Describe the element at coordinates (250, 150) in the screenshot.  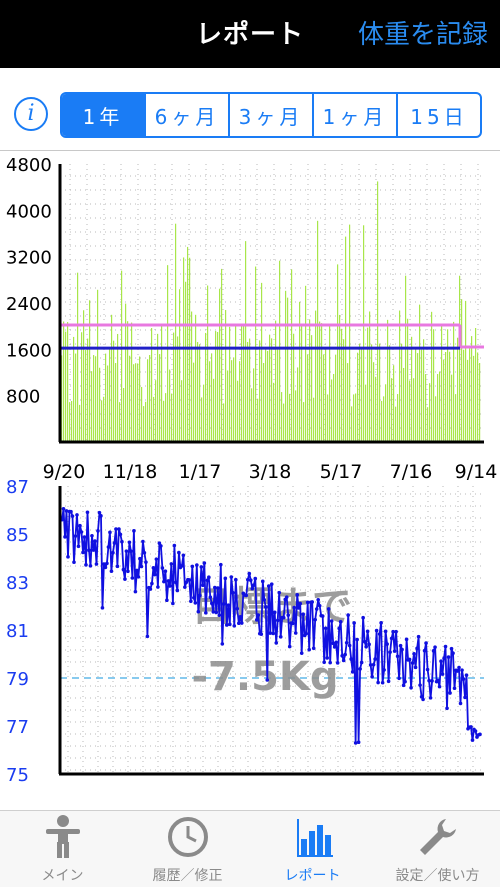
I see `divider` at that location.